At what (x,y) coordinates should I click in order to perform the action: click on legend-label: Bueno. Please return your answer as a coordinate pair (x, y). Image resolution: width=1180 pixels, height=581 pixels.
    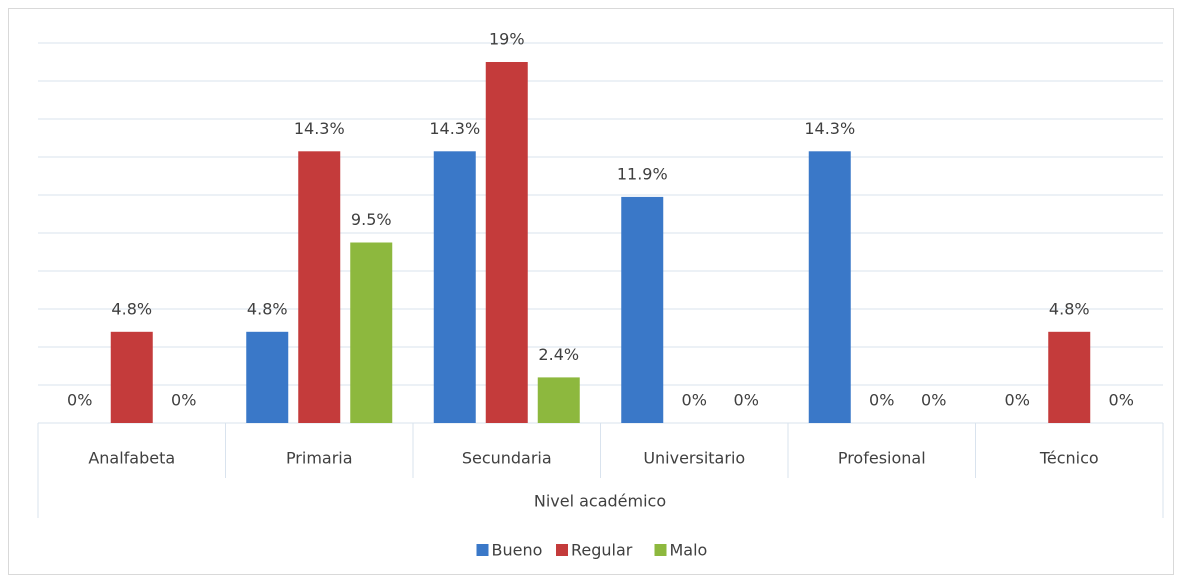
    Looking at the image, I should click on (517, 550).